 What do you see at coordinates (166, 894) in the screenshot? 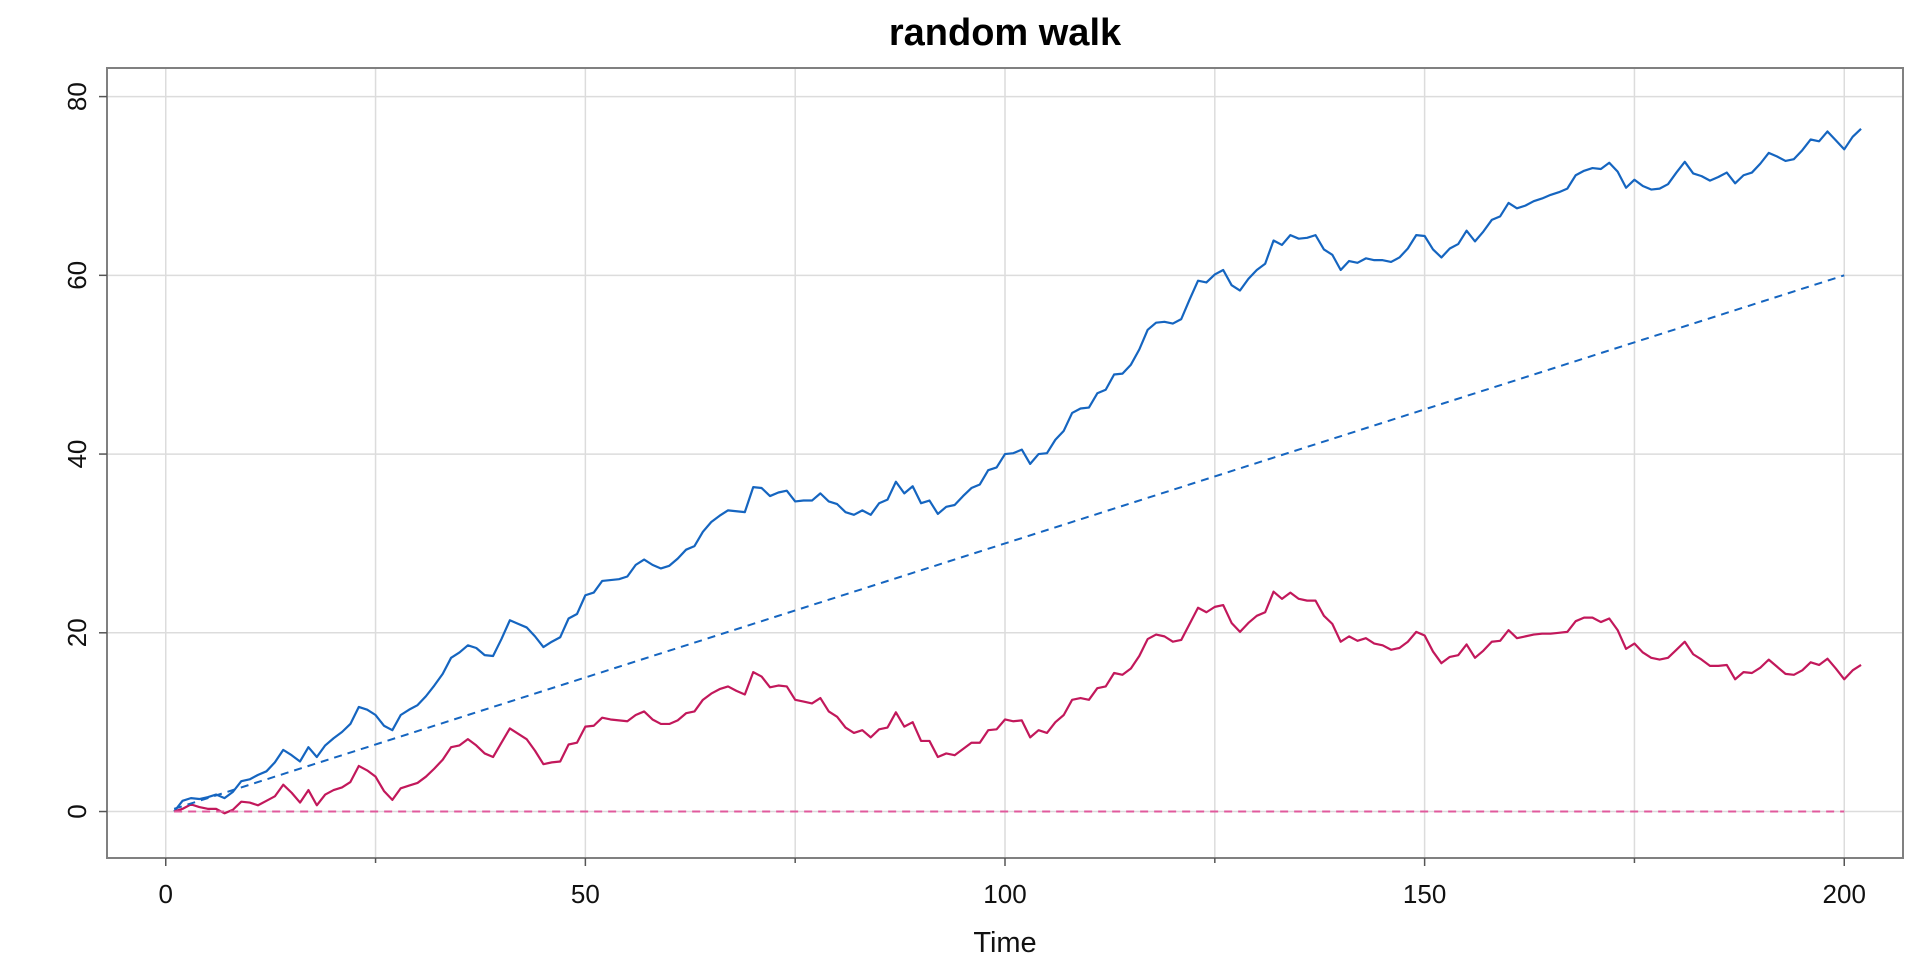
I see `x-tick-label: 0` at bounding box center [166, 894].